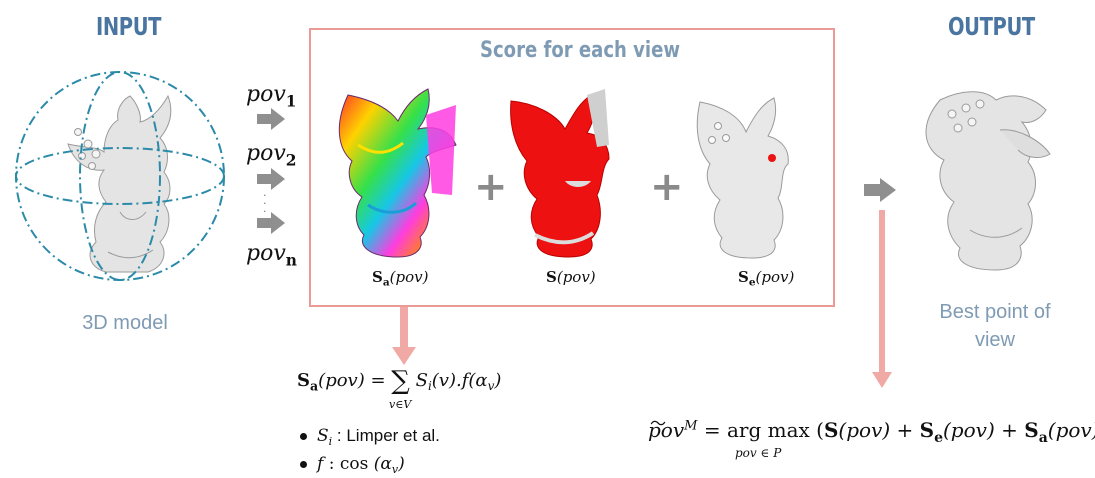 This screenshot has width=1095, height=478. I want to click on input-heading: INPUT, so click(129, 26).